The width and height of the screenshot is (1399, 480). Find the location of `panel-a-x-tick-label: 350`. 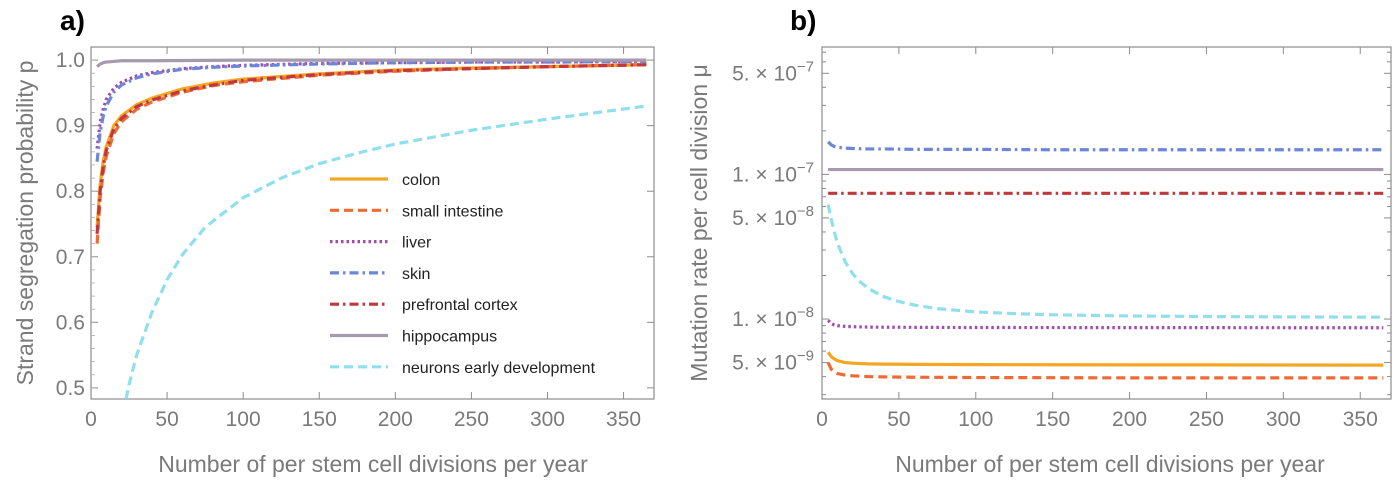

panel-a-x-tick-label: 350 is located at coordinates (623, 419).